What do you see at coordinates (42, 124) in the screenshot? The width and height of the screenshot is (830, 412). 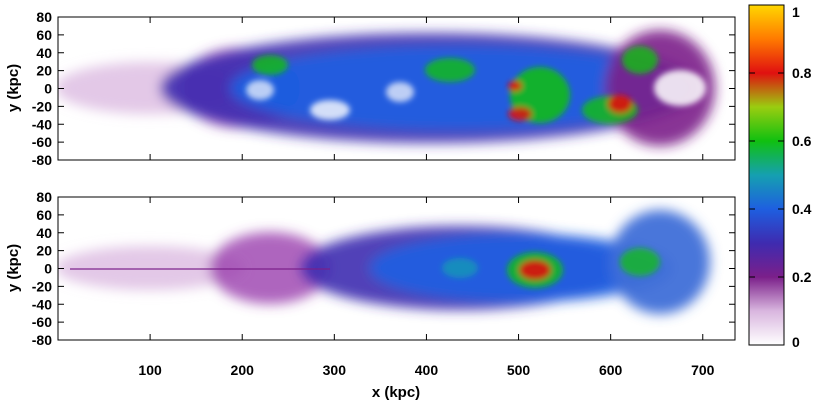 I see `top-y-tick-label: -40` at bounding box center [42, 124].